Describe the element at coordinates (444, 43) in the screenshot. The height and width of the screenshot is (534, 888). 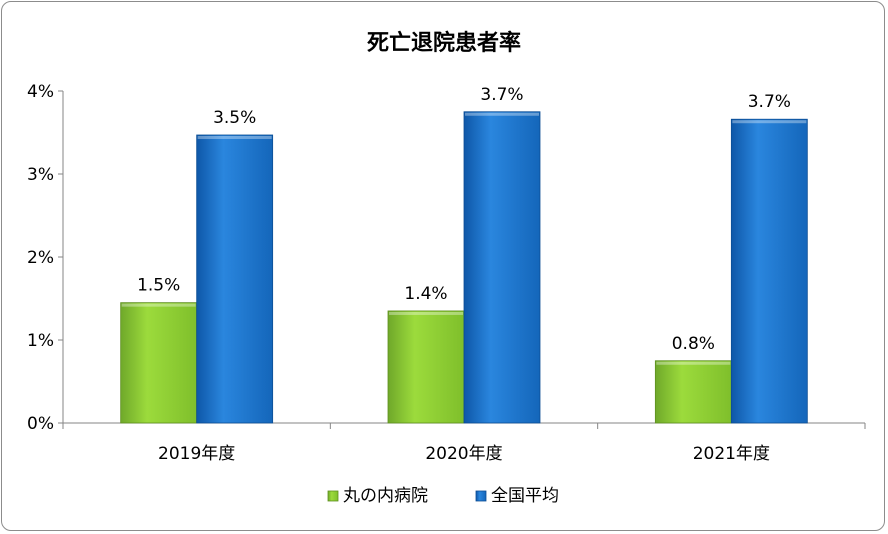
I see `chart-title: 死亡退院患者率` at that location.